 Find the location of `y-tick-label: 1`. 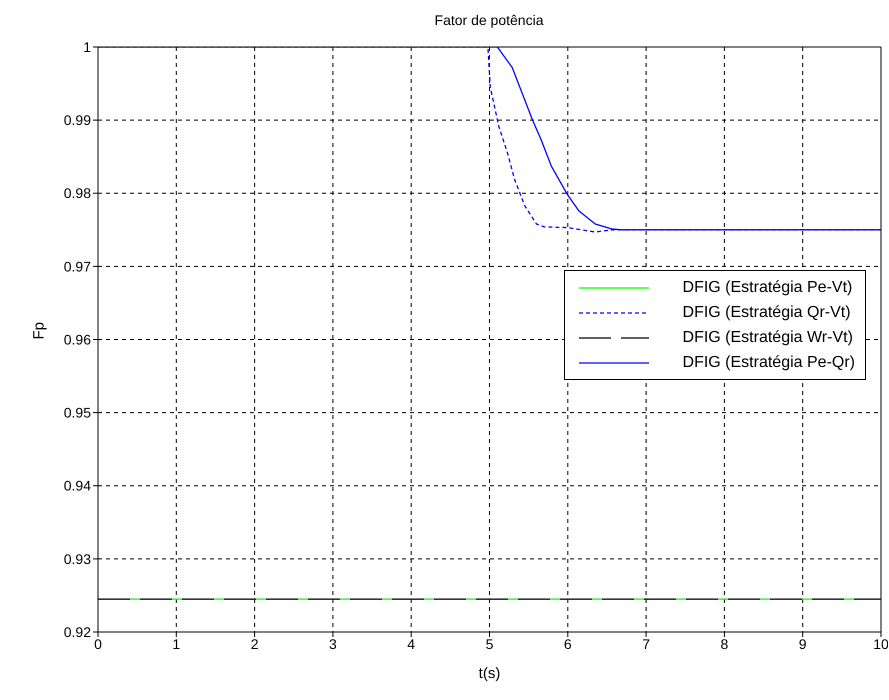

y-tick-label: 1 is located at coordinates (87, 46).